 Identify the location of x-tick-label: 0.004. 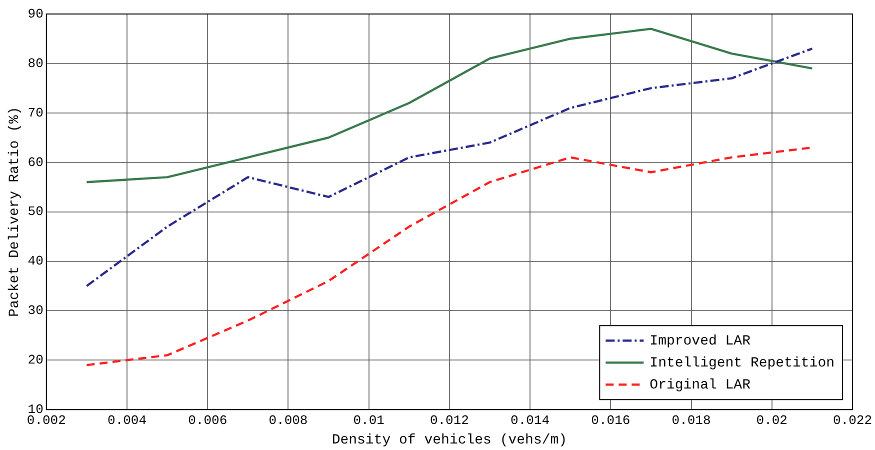
(127, 420).